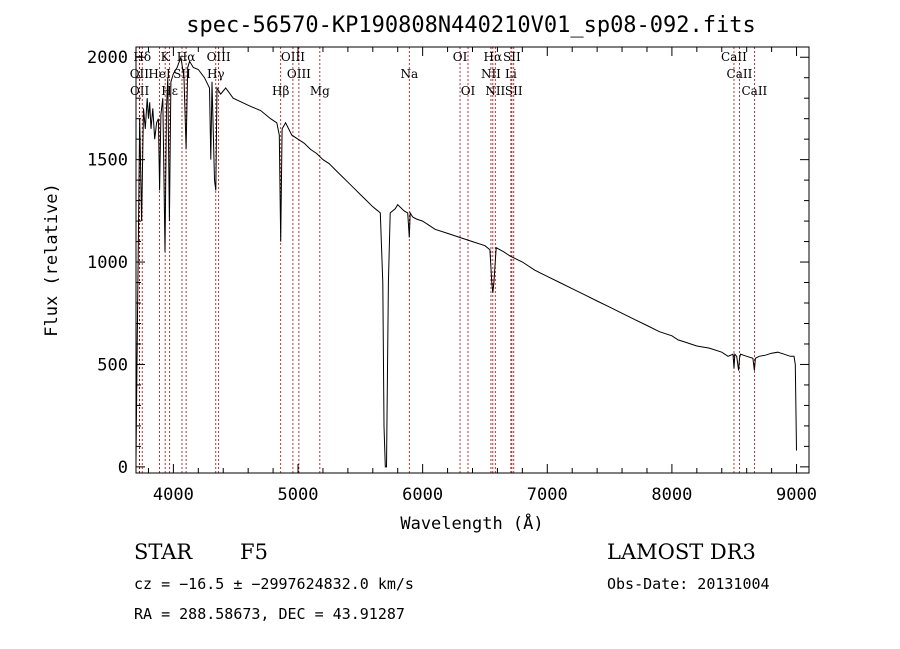  Describe the element at coordinates (274, 584) in the screenshot. I see `redshift-readout: cz = −16.5 ± −2997624832.0 km/s` at that location.